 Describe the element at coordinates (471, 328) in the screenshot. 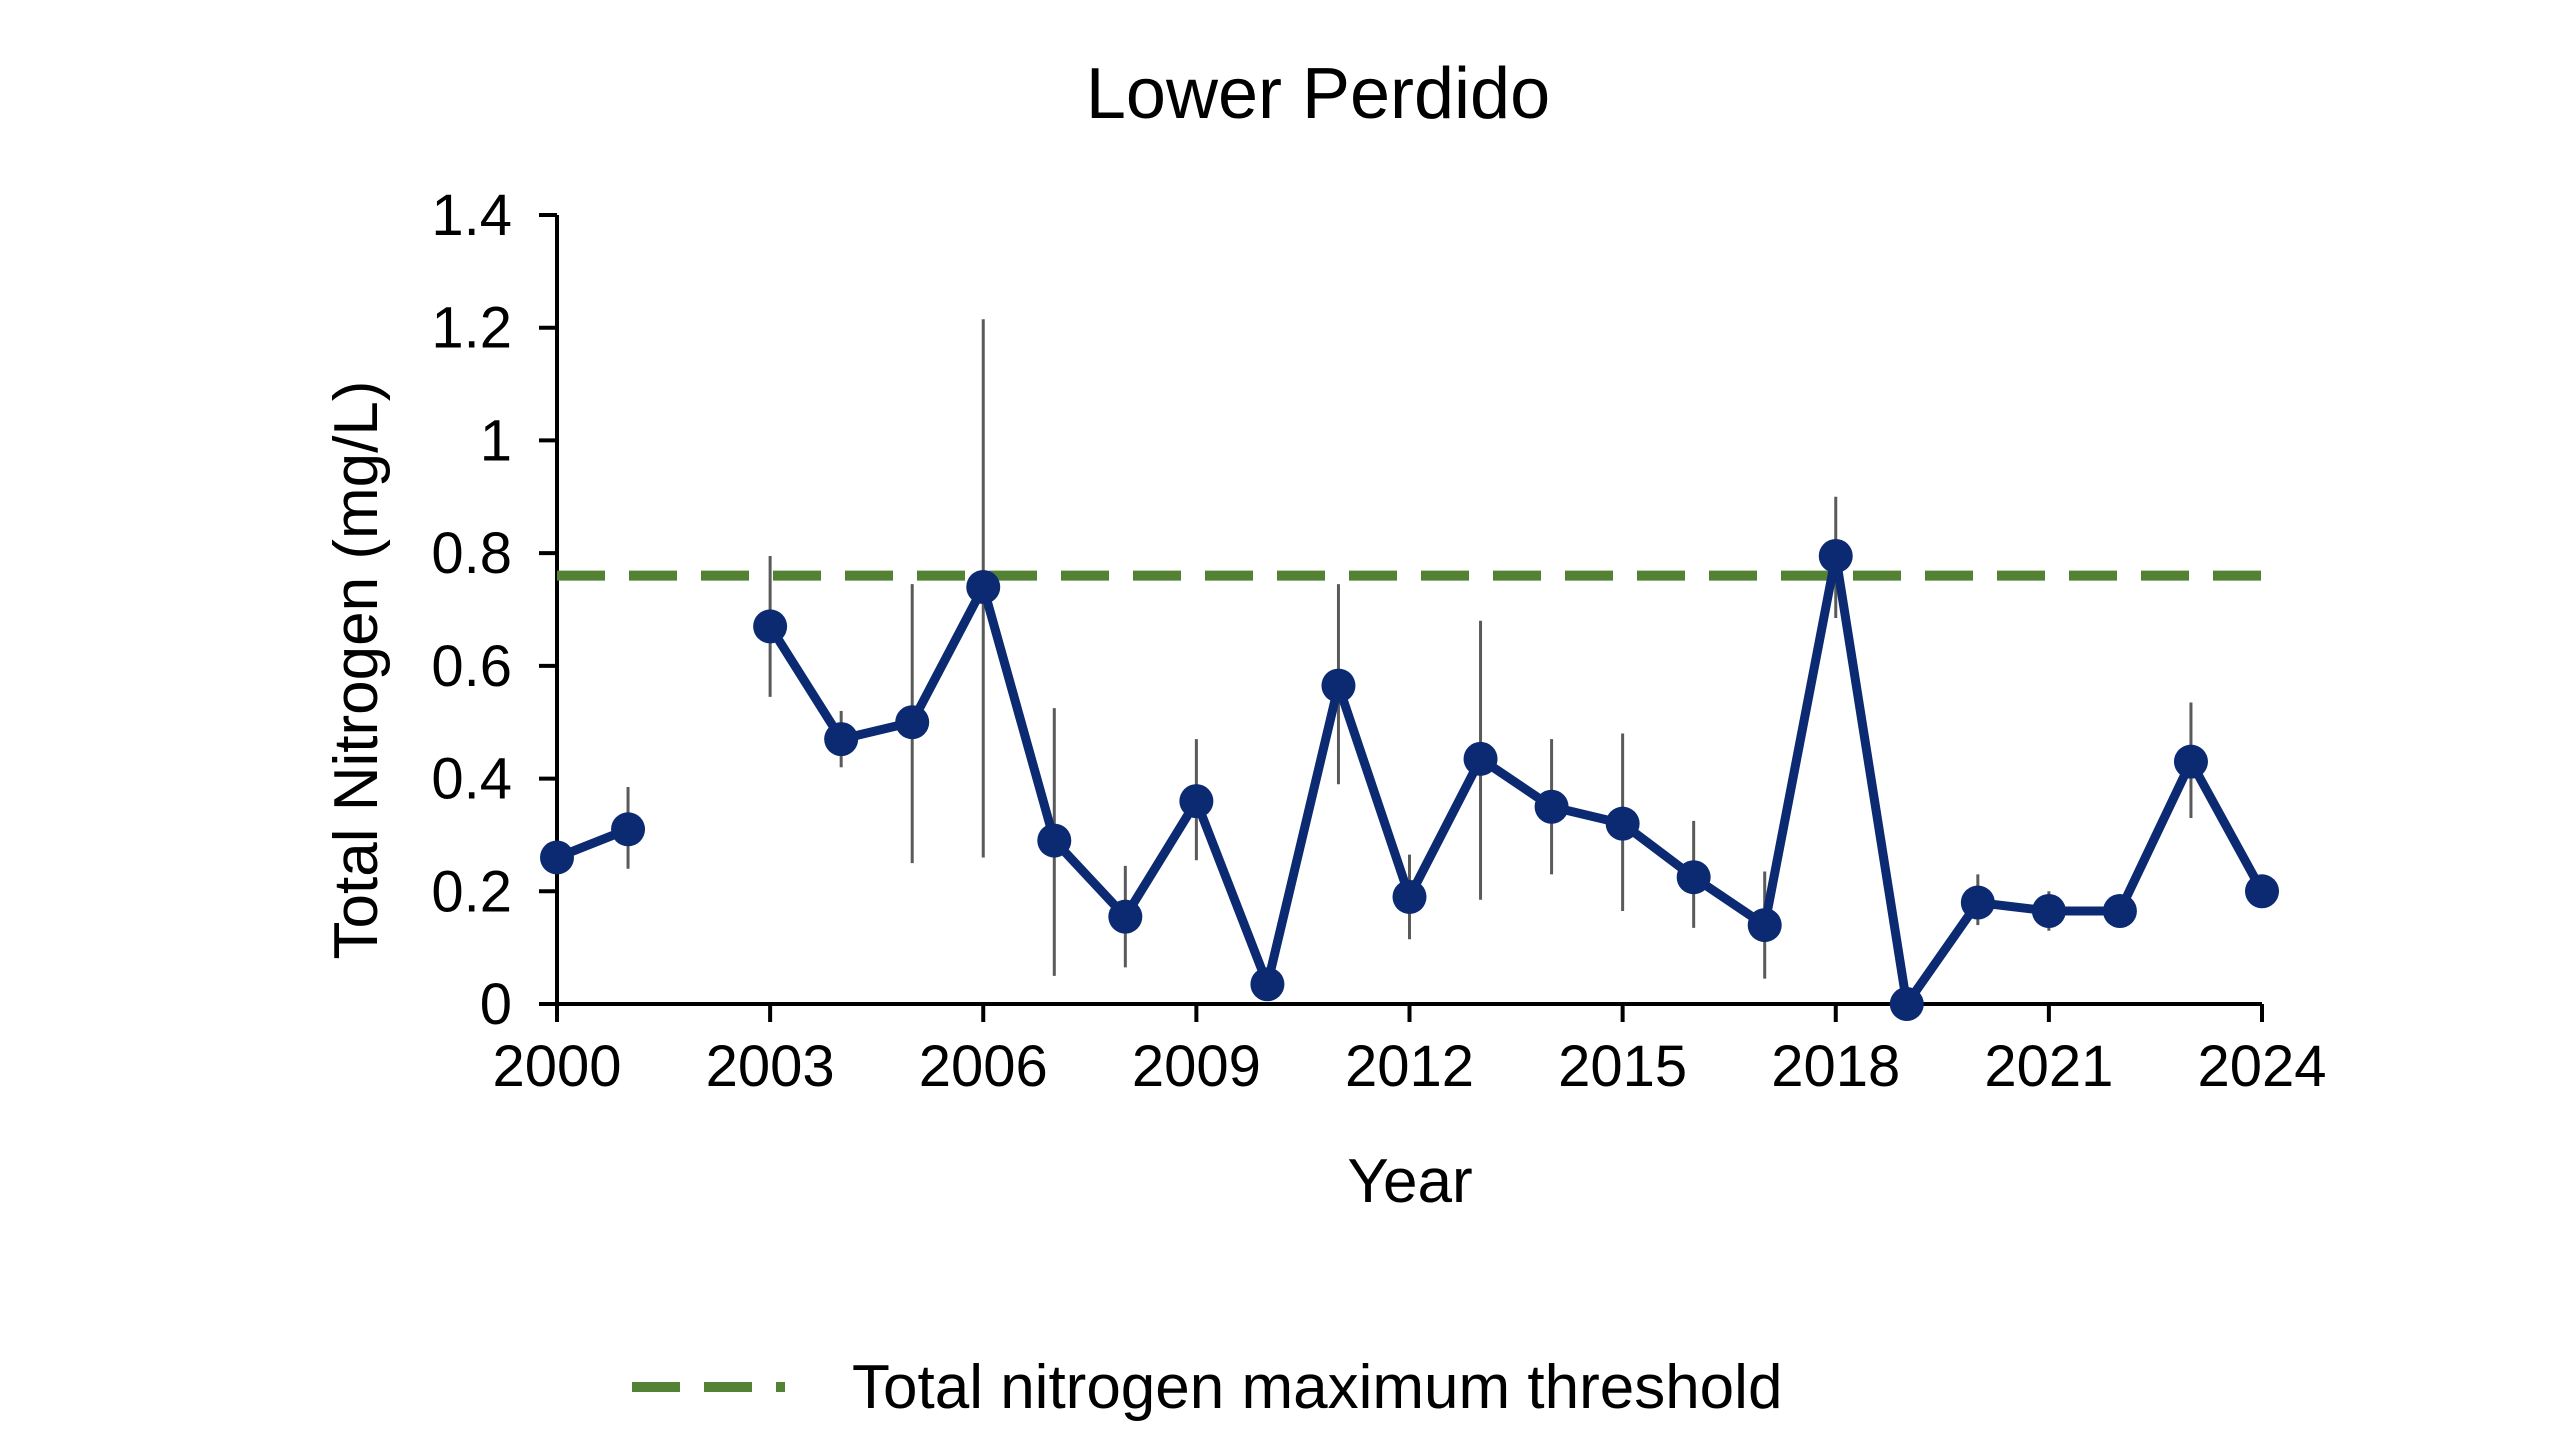

I see `y-tick-label: 1.2` at that location.